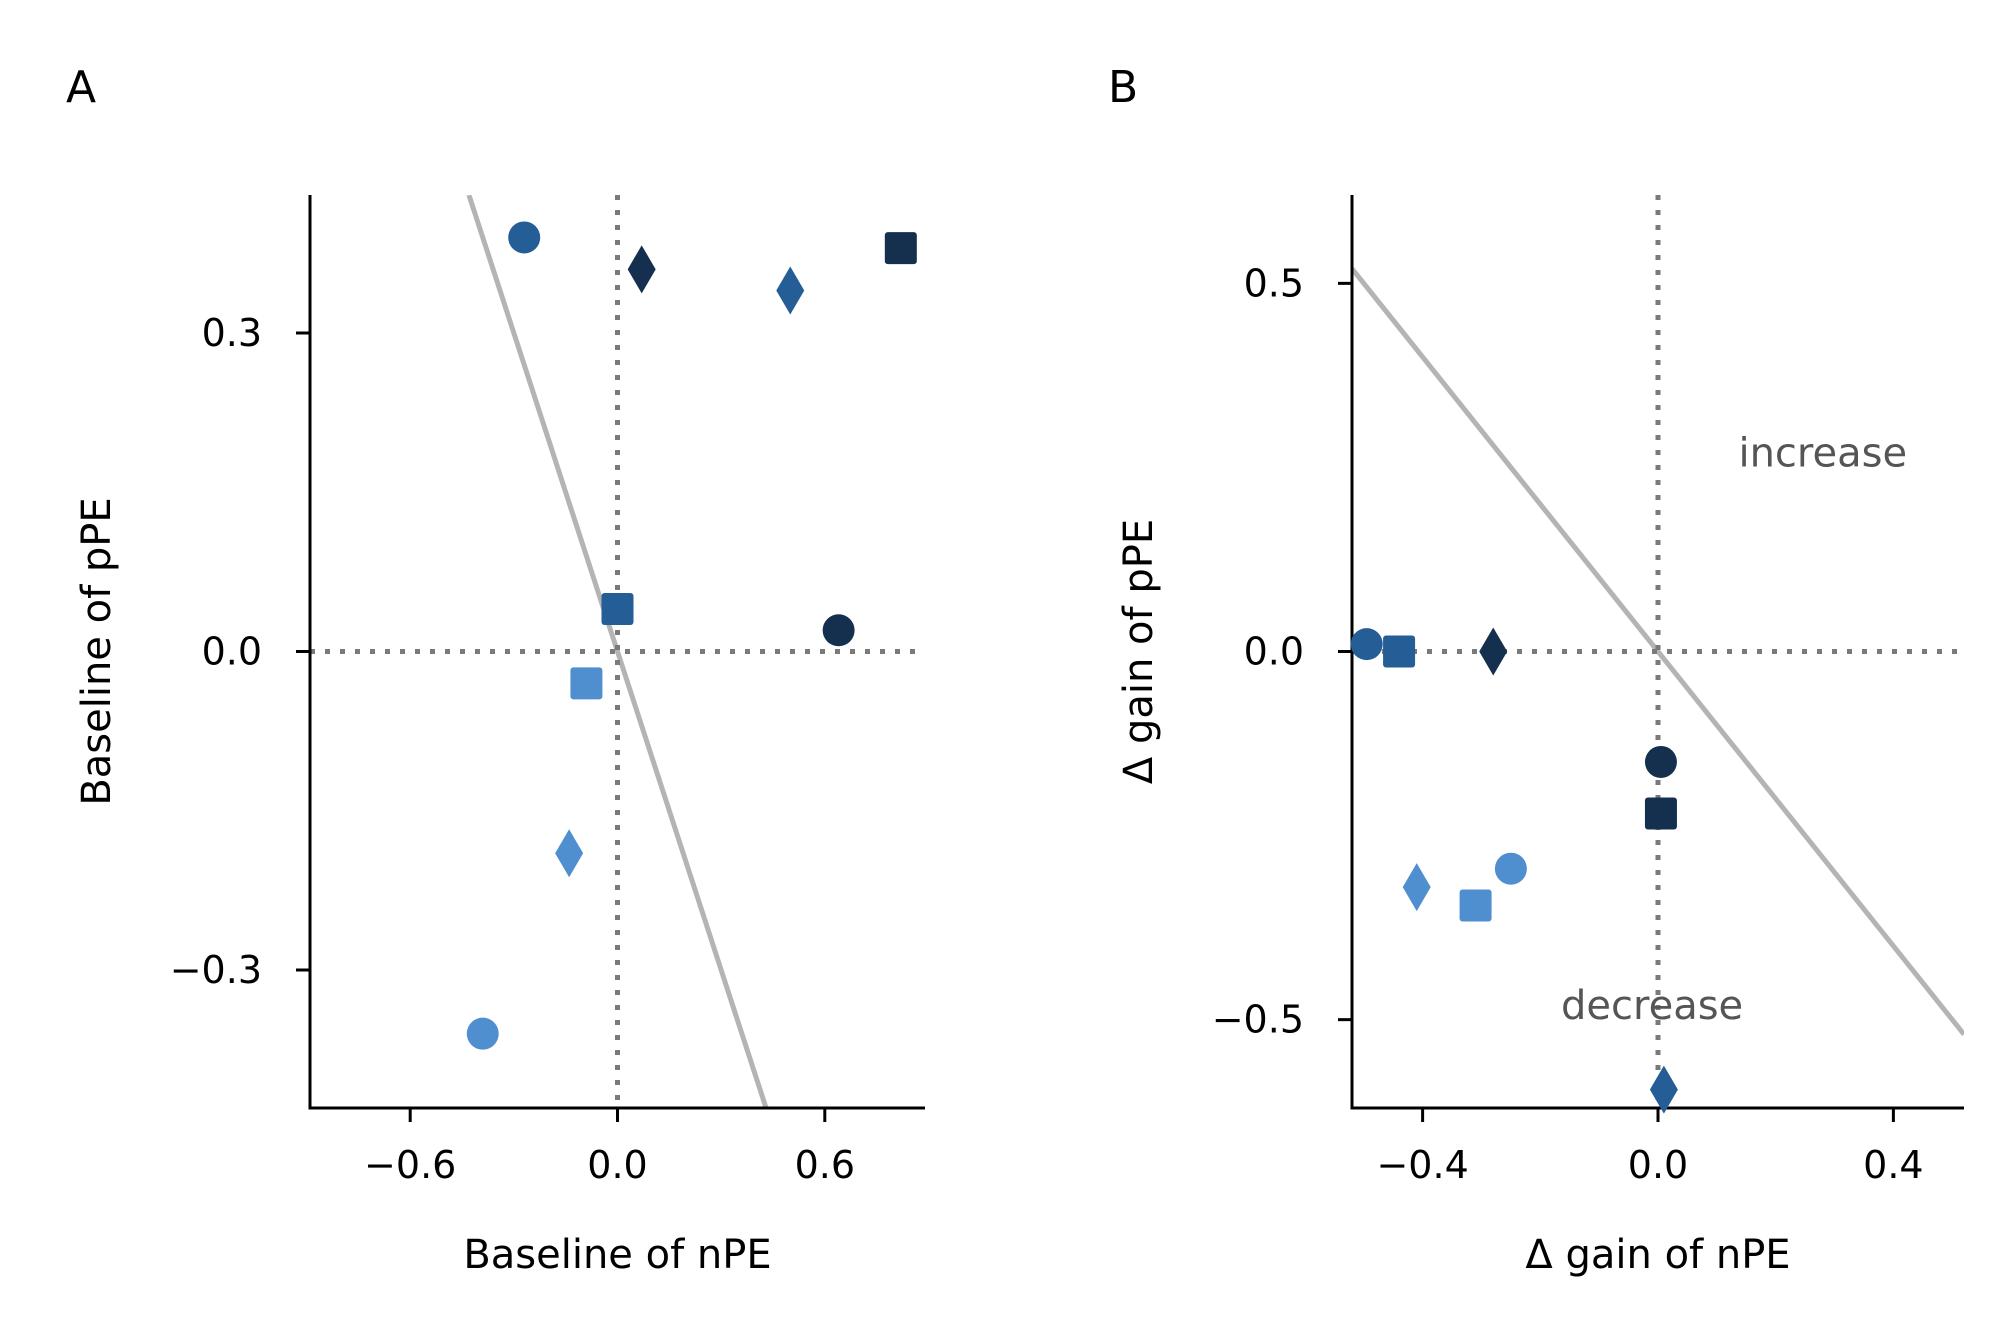 This screenshot has height=1344, width=2016. Describe the element at coordinates (1422, 1165) in the screenshot. I see `x-tick-label: −0.4` at that location.